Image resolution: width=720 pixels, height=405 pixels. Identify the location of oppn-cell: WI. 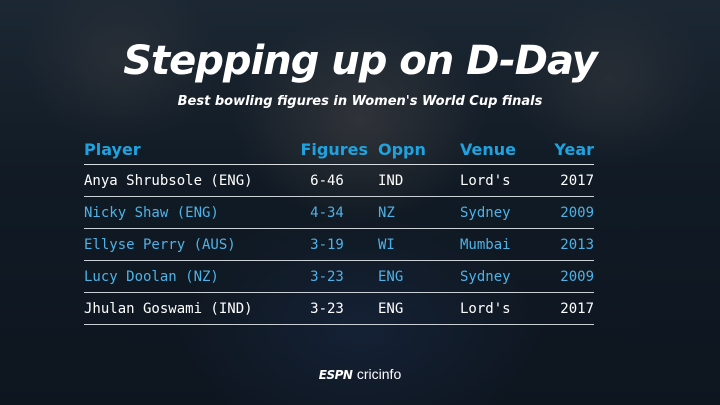
(419, 244).